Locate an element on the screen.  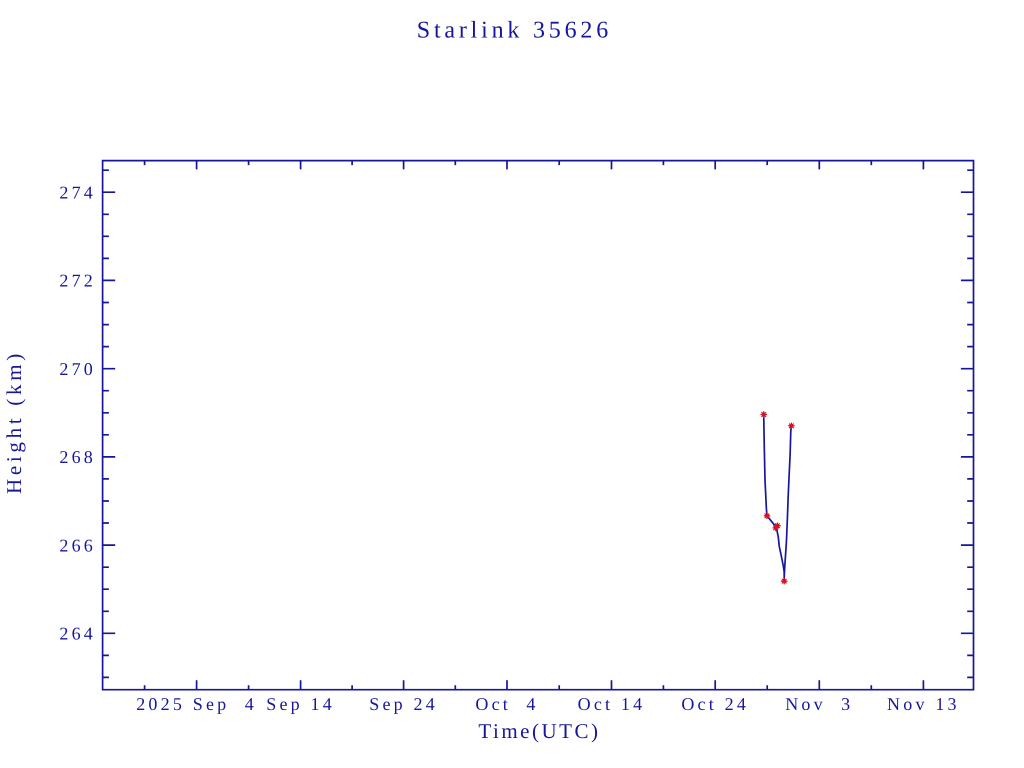
svg-text: 266 is located at coordinates (77, 545).